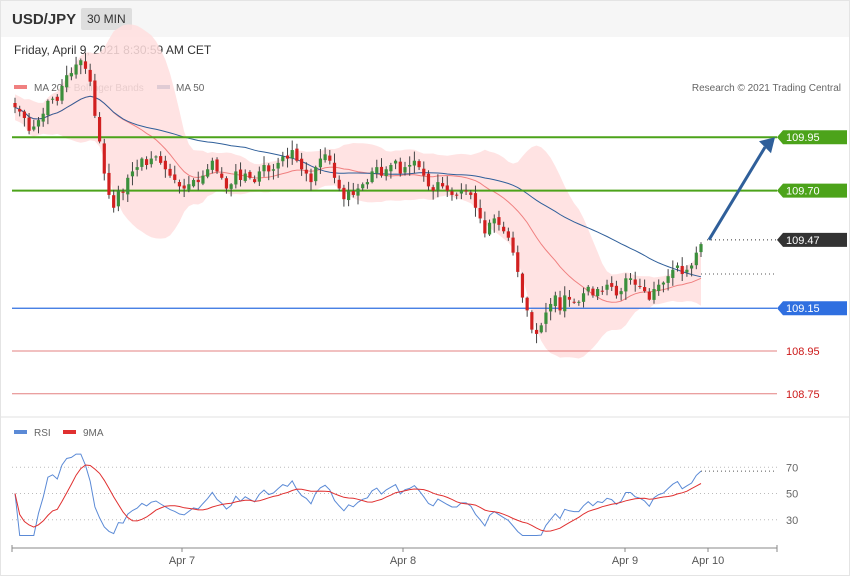 The image size is (850, 576). Describe the element at coordinates (93, 433) in the screenshot. I see `rsi-ma-legend-label: 9MA` at that location.